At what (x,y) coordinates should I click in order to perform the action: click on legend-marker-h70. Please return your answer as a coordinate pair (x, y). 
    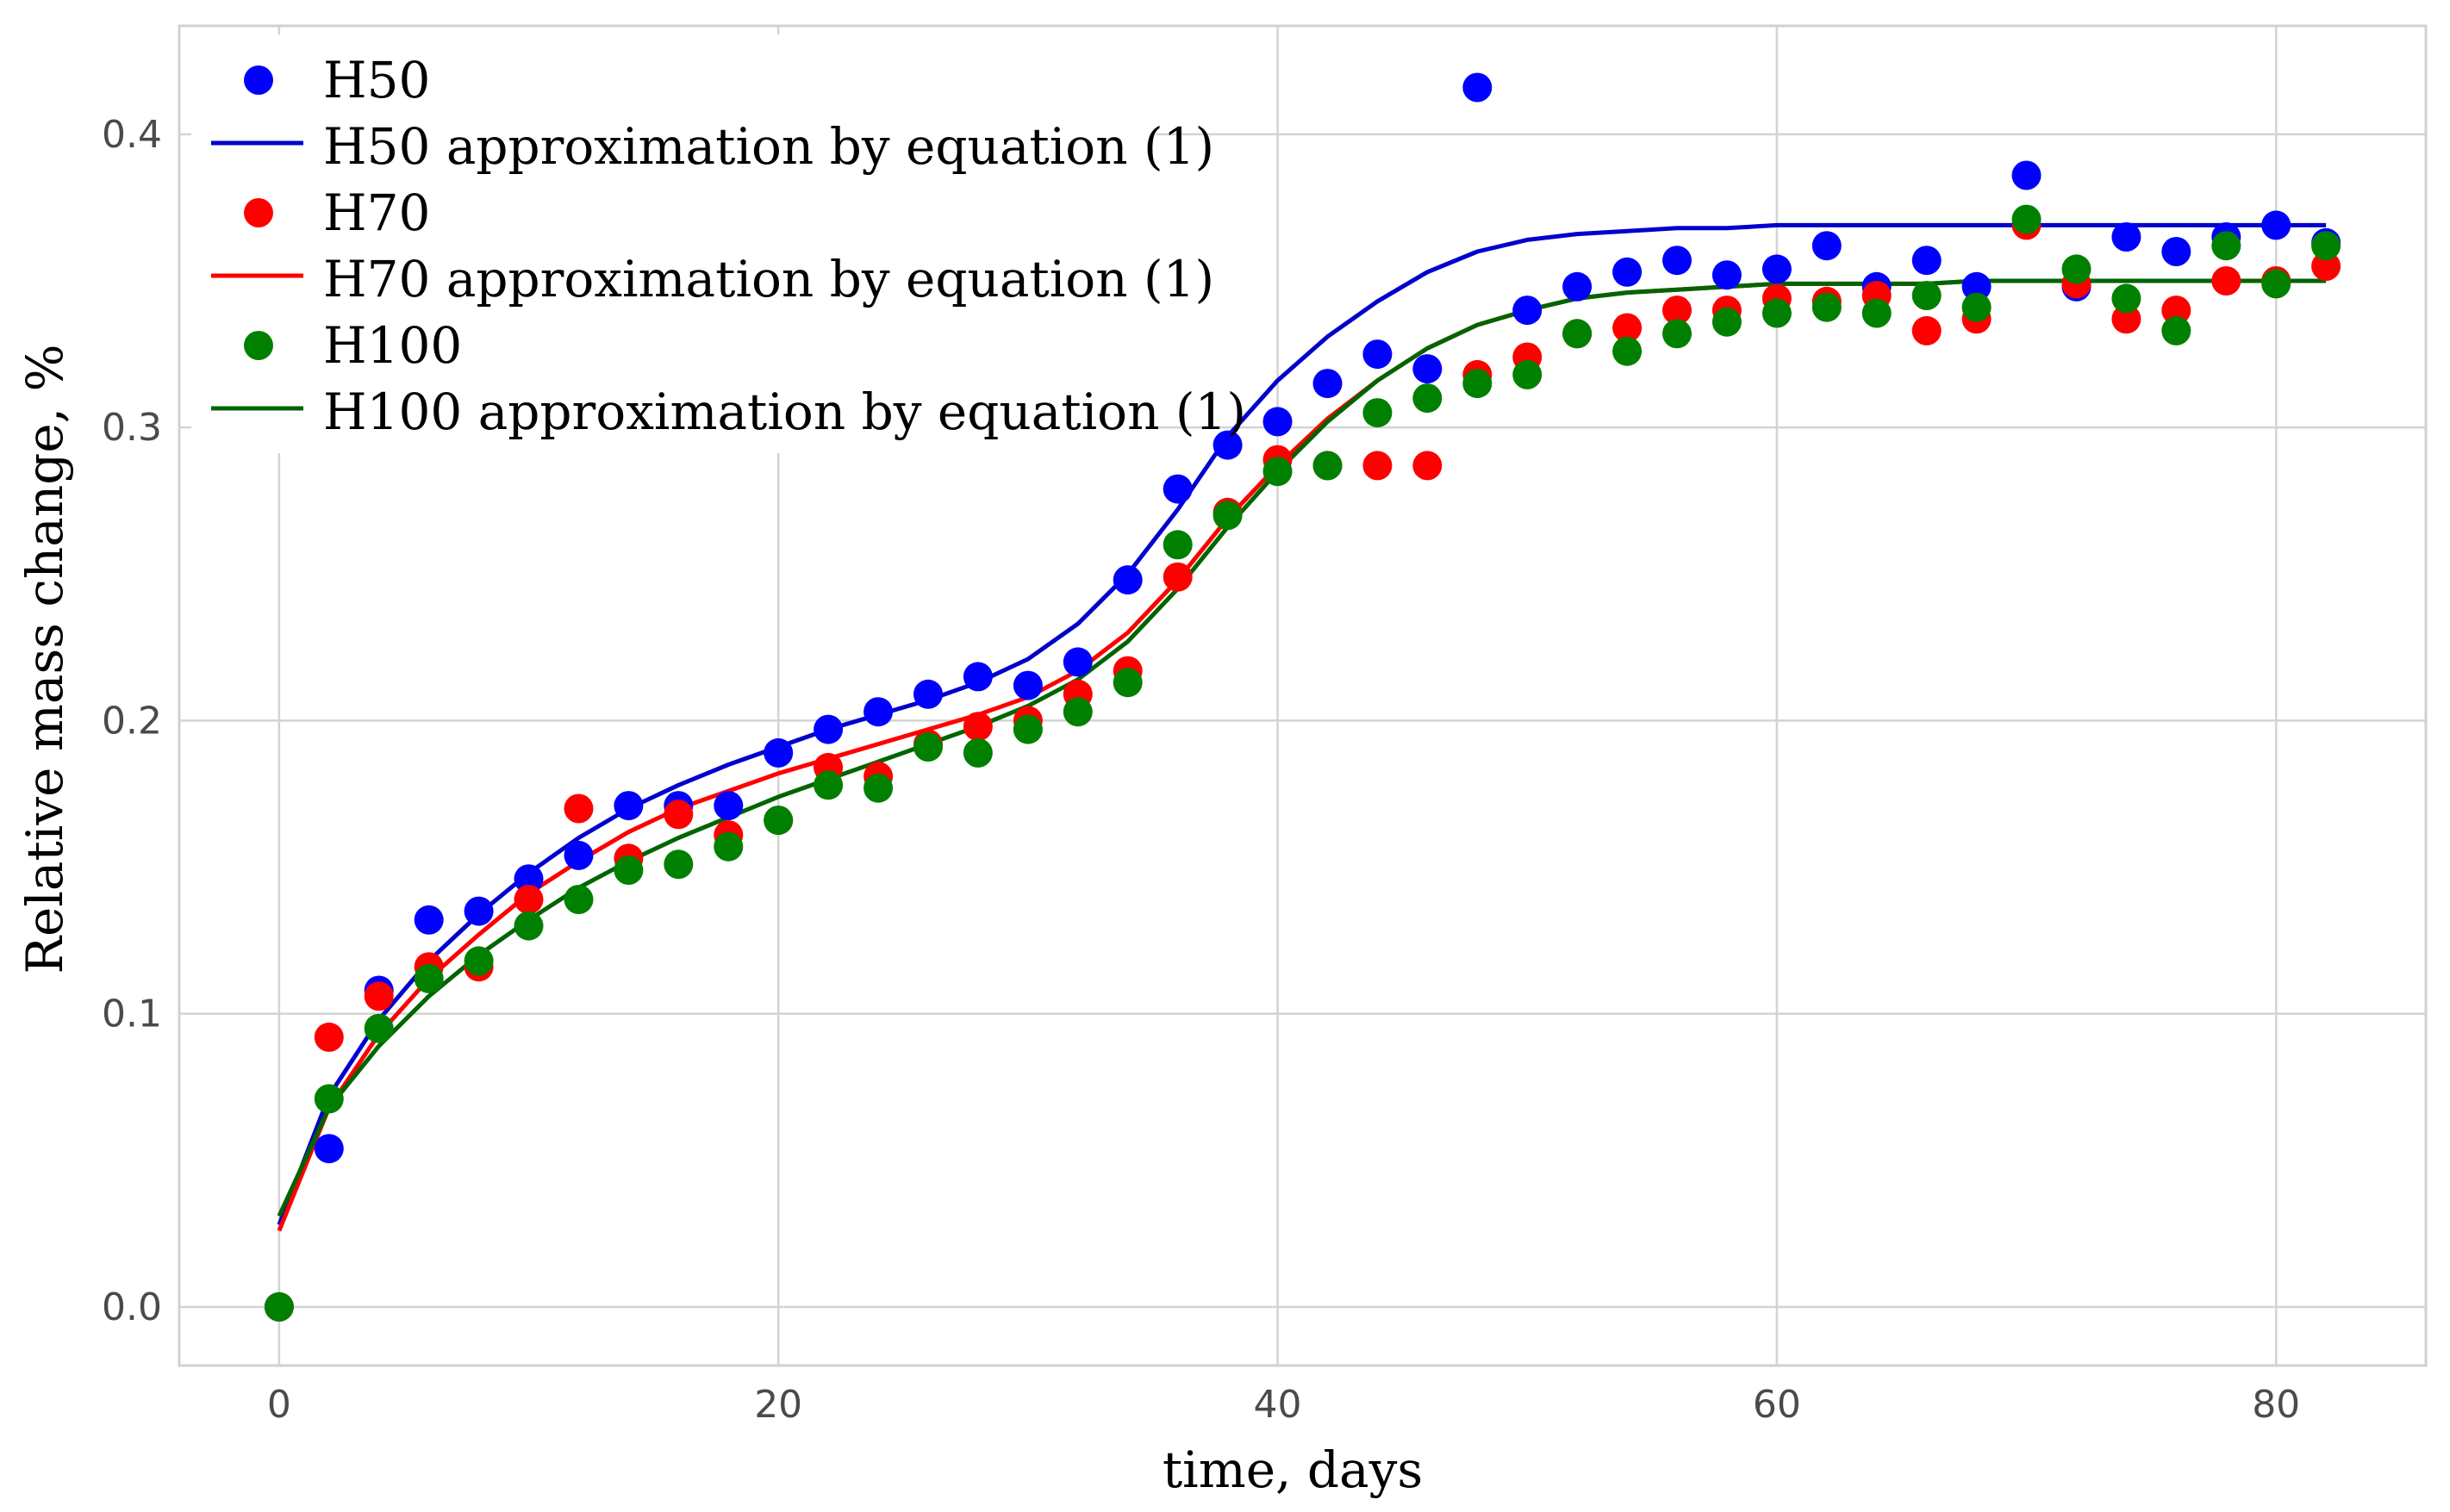
    Looking at the image, I should click on (258, 213).